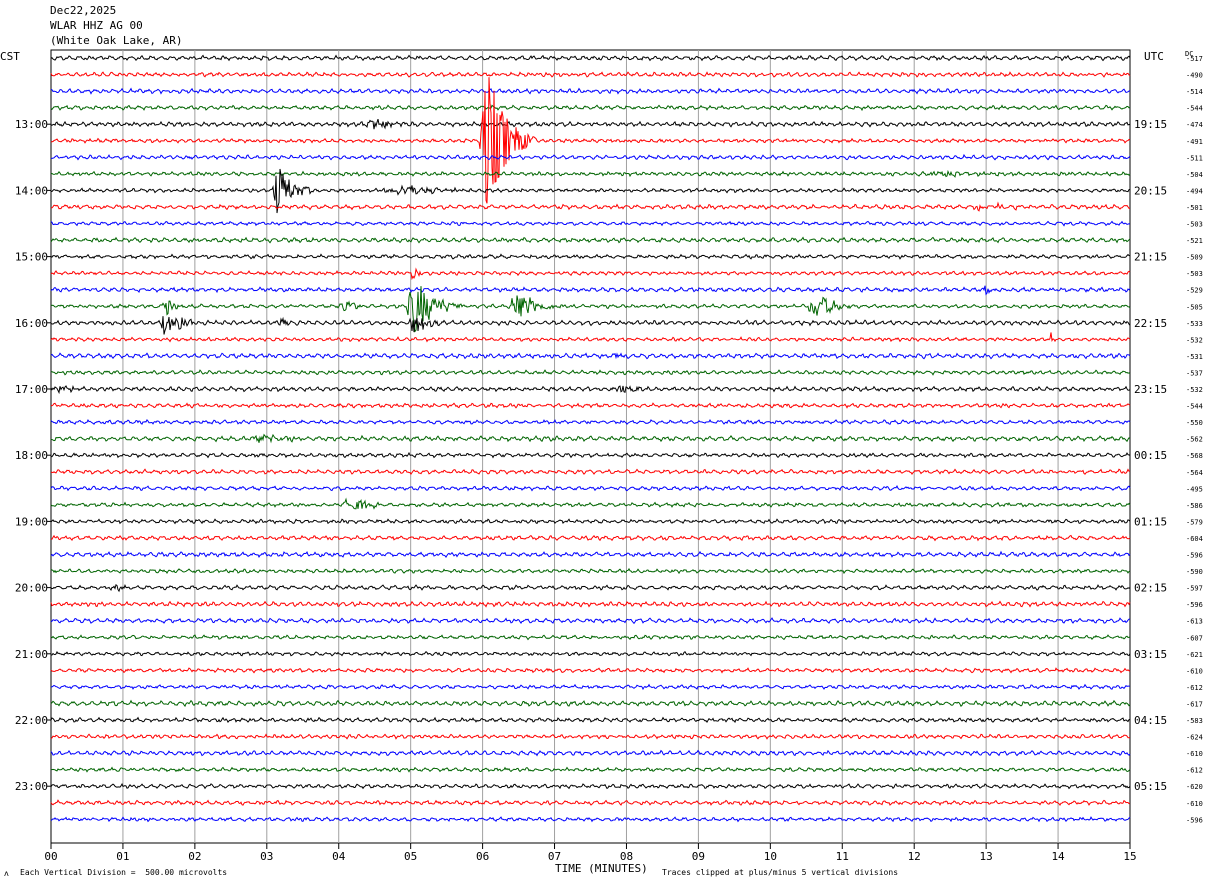 The height and width of the screenshot is (886, 1210). What do you see at coordinates (31, 257) in the screenshot?
I see `cst-hour-label-15:00: 15:00` at bounding box center [31, 257].